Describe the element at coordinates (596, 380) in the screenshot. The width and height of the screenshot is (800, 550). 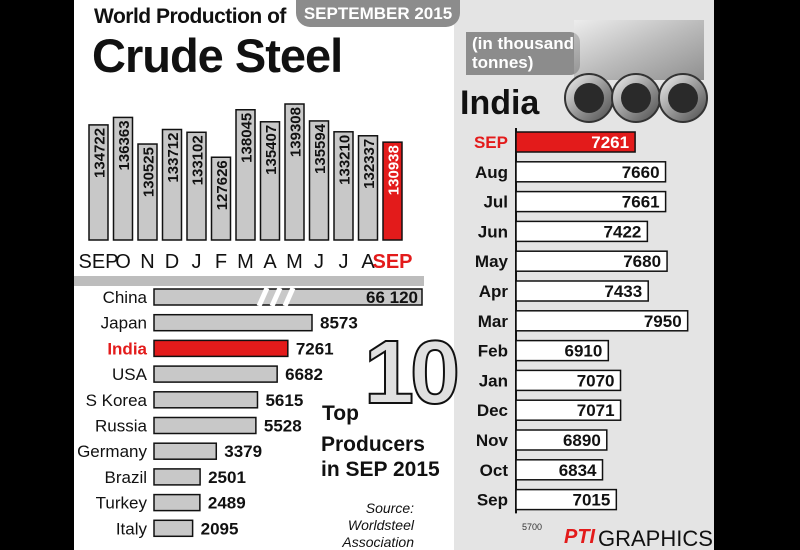
I see `india-bar-value: 7070` at that location.